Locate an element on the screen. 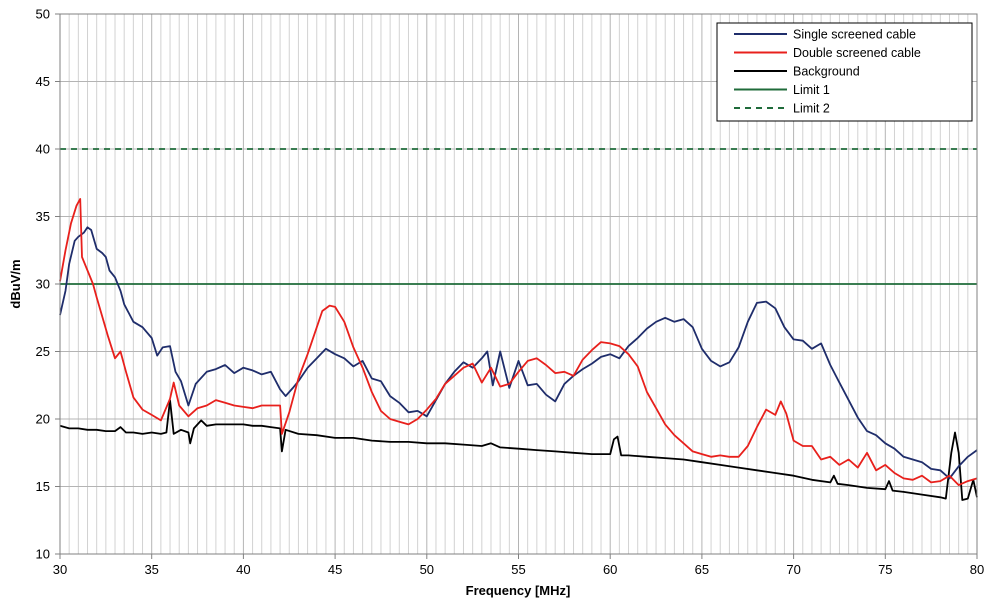 The height and width of the screenshot is (604, 995). x-axis-ticks: 30 35 40 45 50 55 60 65 70 75 80 is located at coordinates (518, 565).